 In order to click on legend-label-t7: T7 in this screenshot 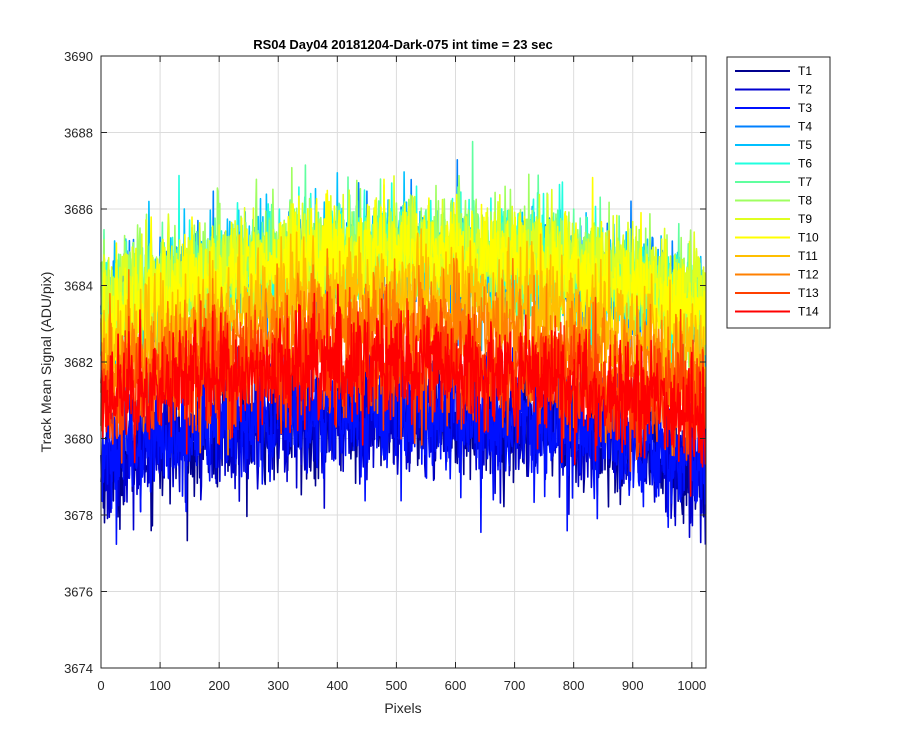, I will do `click(805, 182)`.